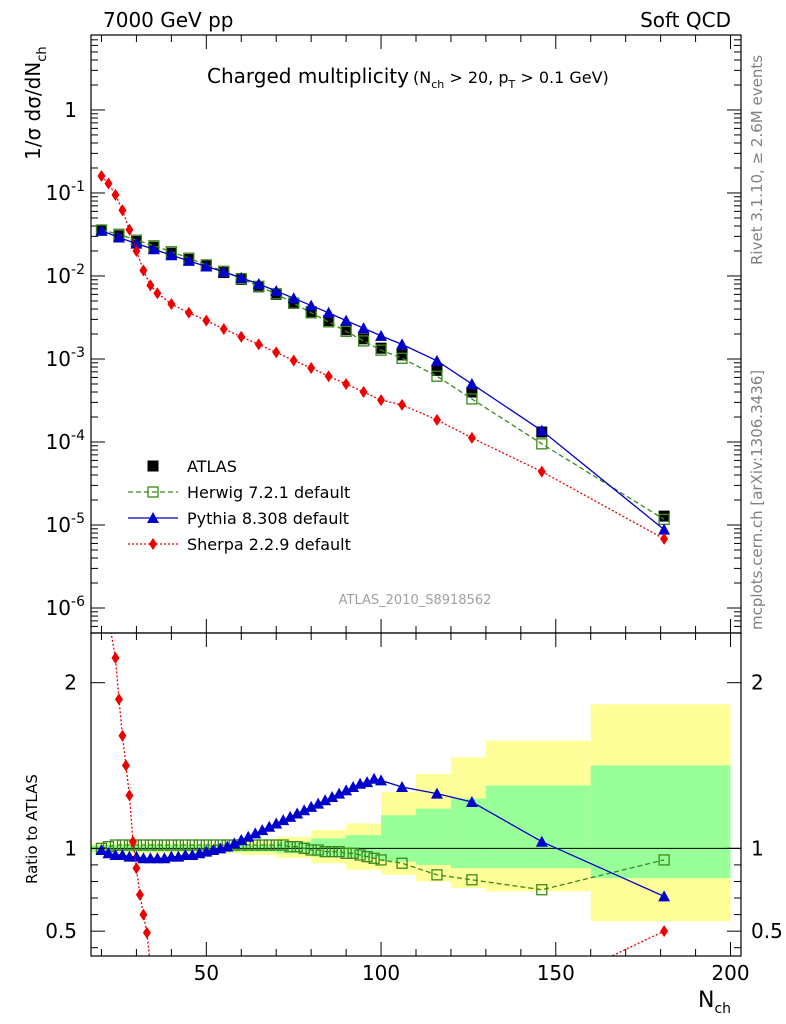 This screenshot has width=786, height=1024. I want to click on main-ytick-label: 10⁻³, so click(65, 358).